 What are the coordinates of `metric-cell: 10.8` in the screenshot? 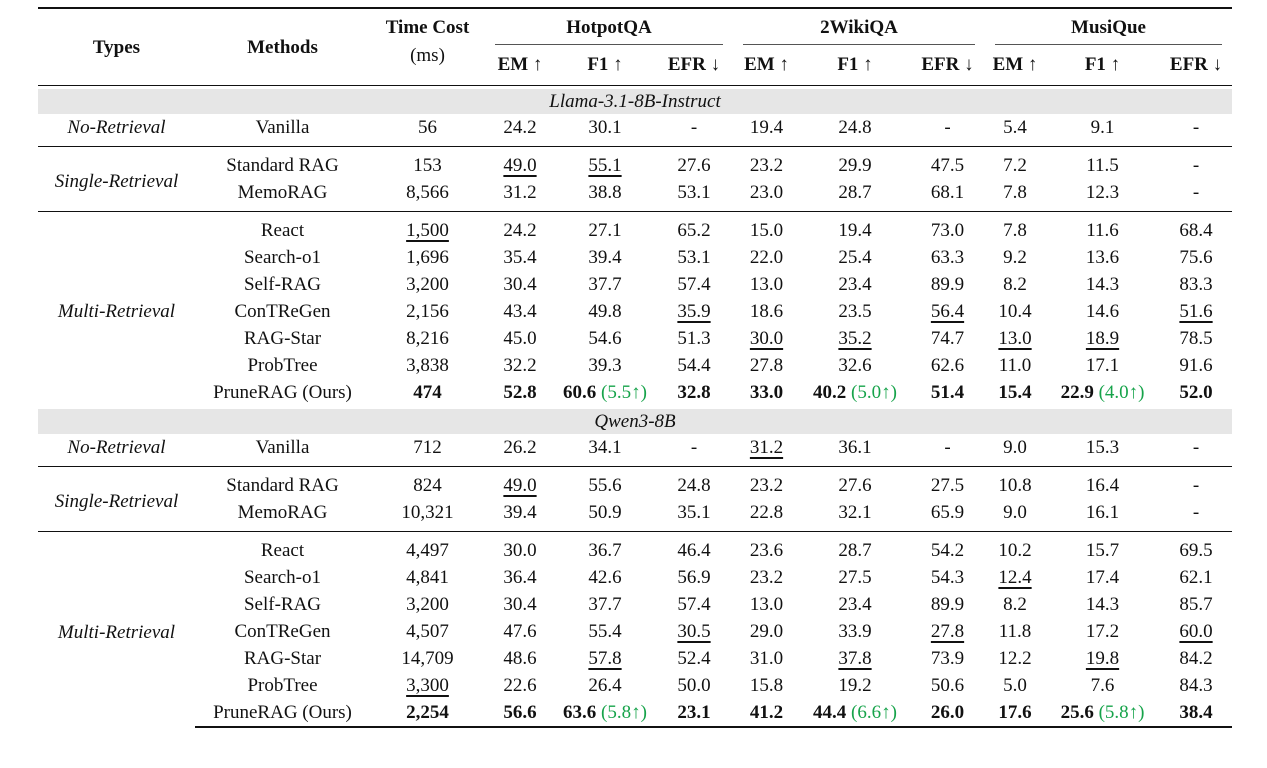 It's located at (1015, 482).